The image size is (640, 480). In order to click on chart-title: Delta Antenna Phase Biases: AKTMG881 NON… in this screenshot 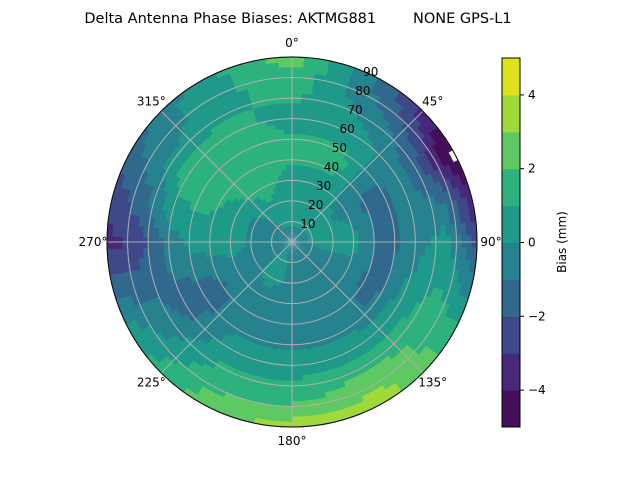, I will do `click(297, 19)`.